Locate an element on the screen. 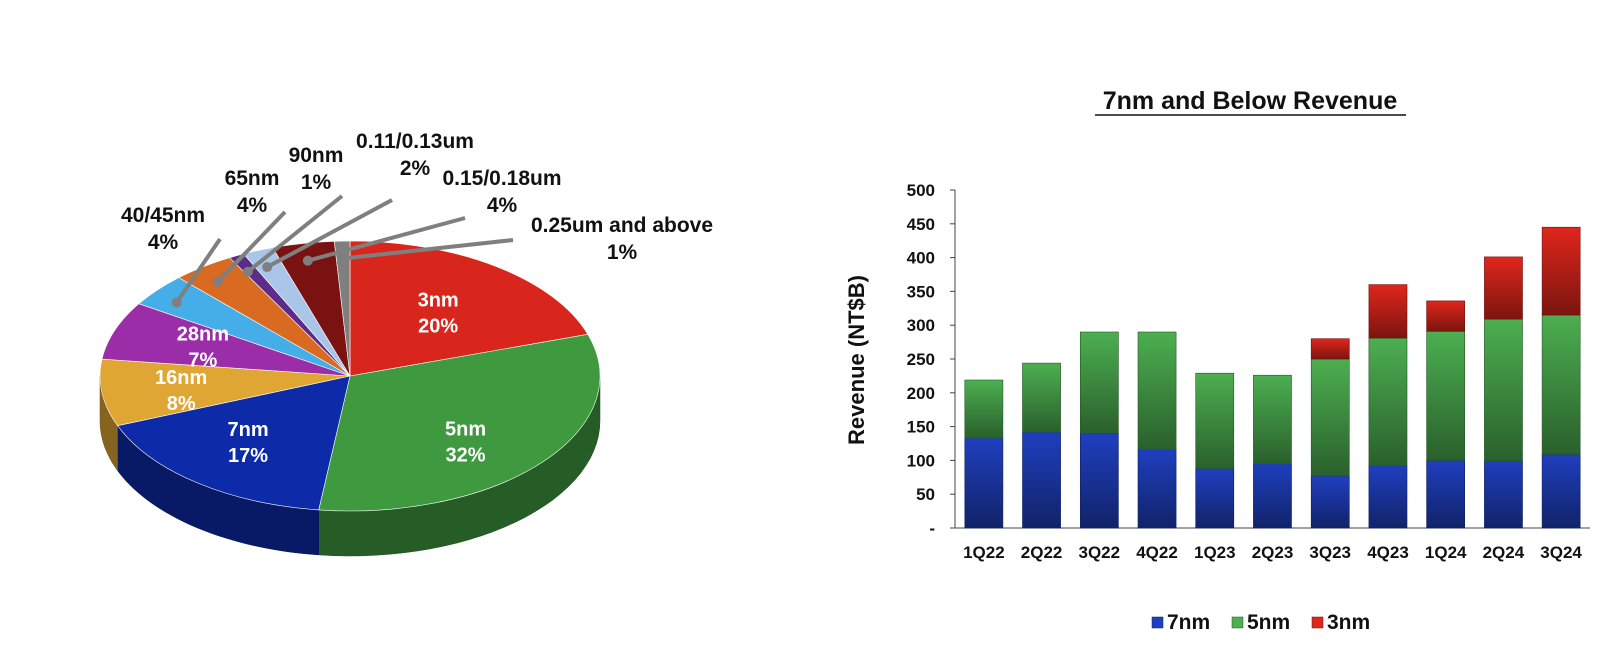 This screenshot has width=1600, height=660. bar-7nm-1Q22 is located at coordinates (984, 483).